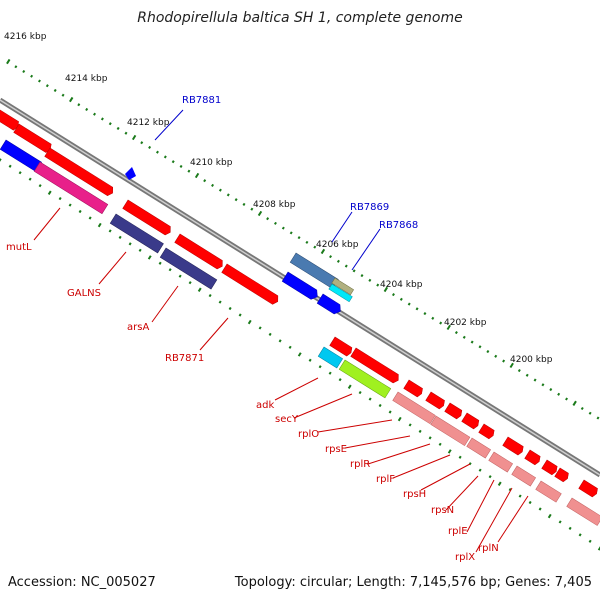 Image resolution: width=600 pixels, height=600 pixels. What do you see at coordinates (130, 173) in the screenshot?
I see `gene-arrow-blue-small` at bounding box center [130, 173].